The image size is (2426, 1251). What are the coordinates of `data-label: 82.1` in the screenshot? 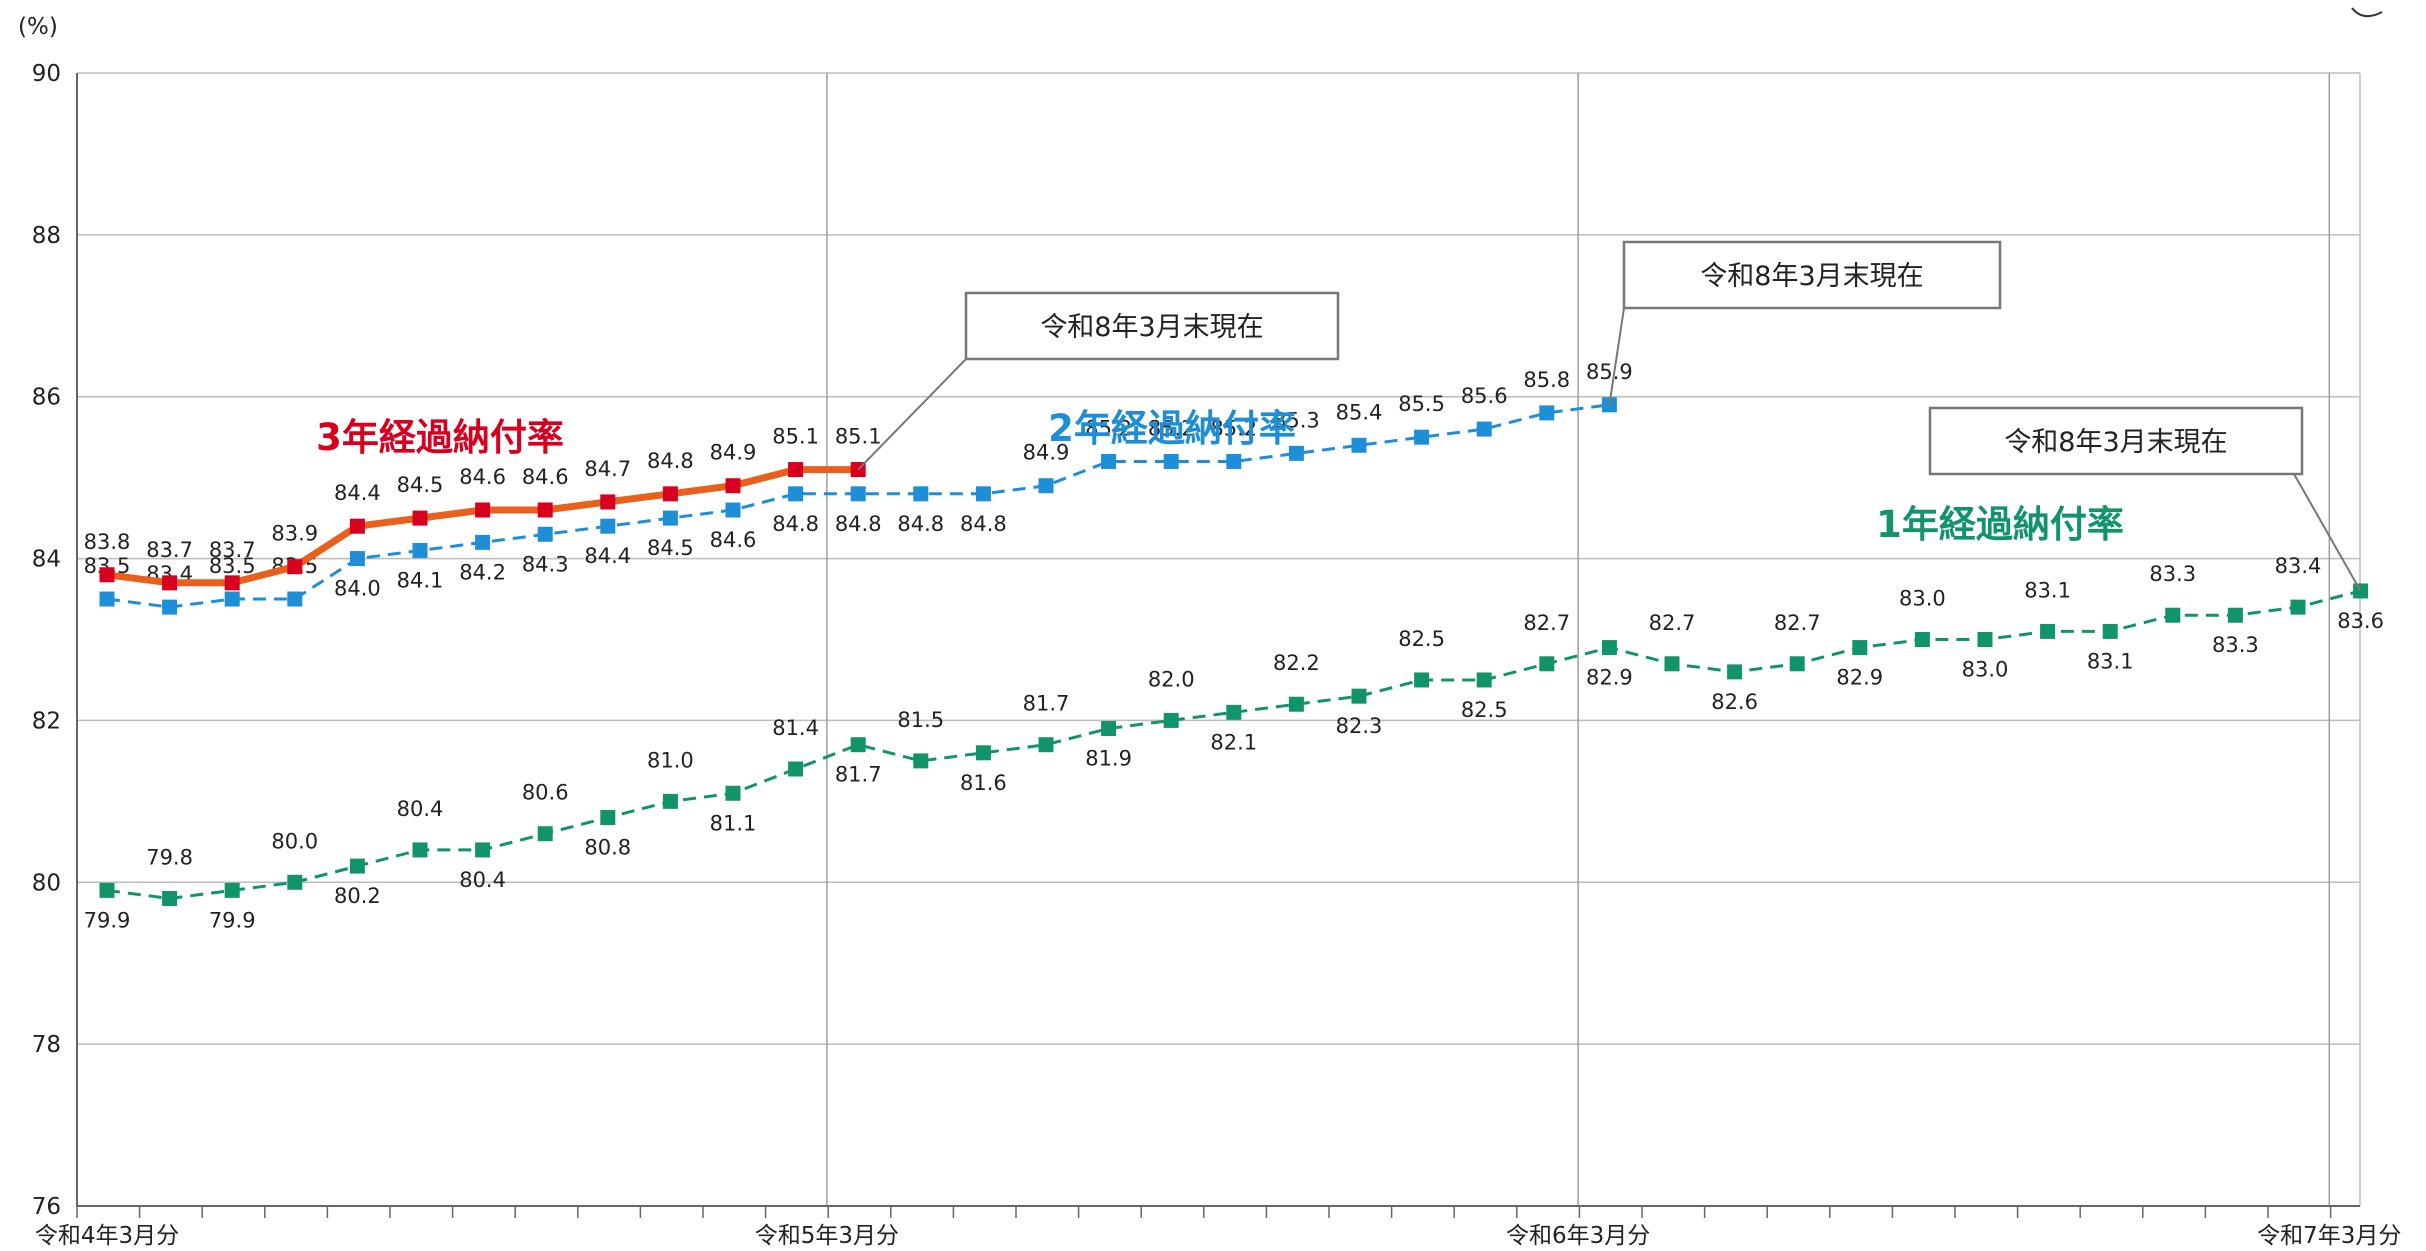 It's located at (1233, 742).